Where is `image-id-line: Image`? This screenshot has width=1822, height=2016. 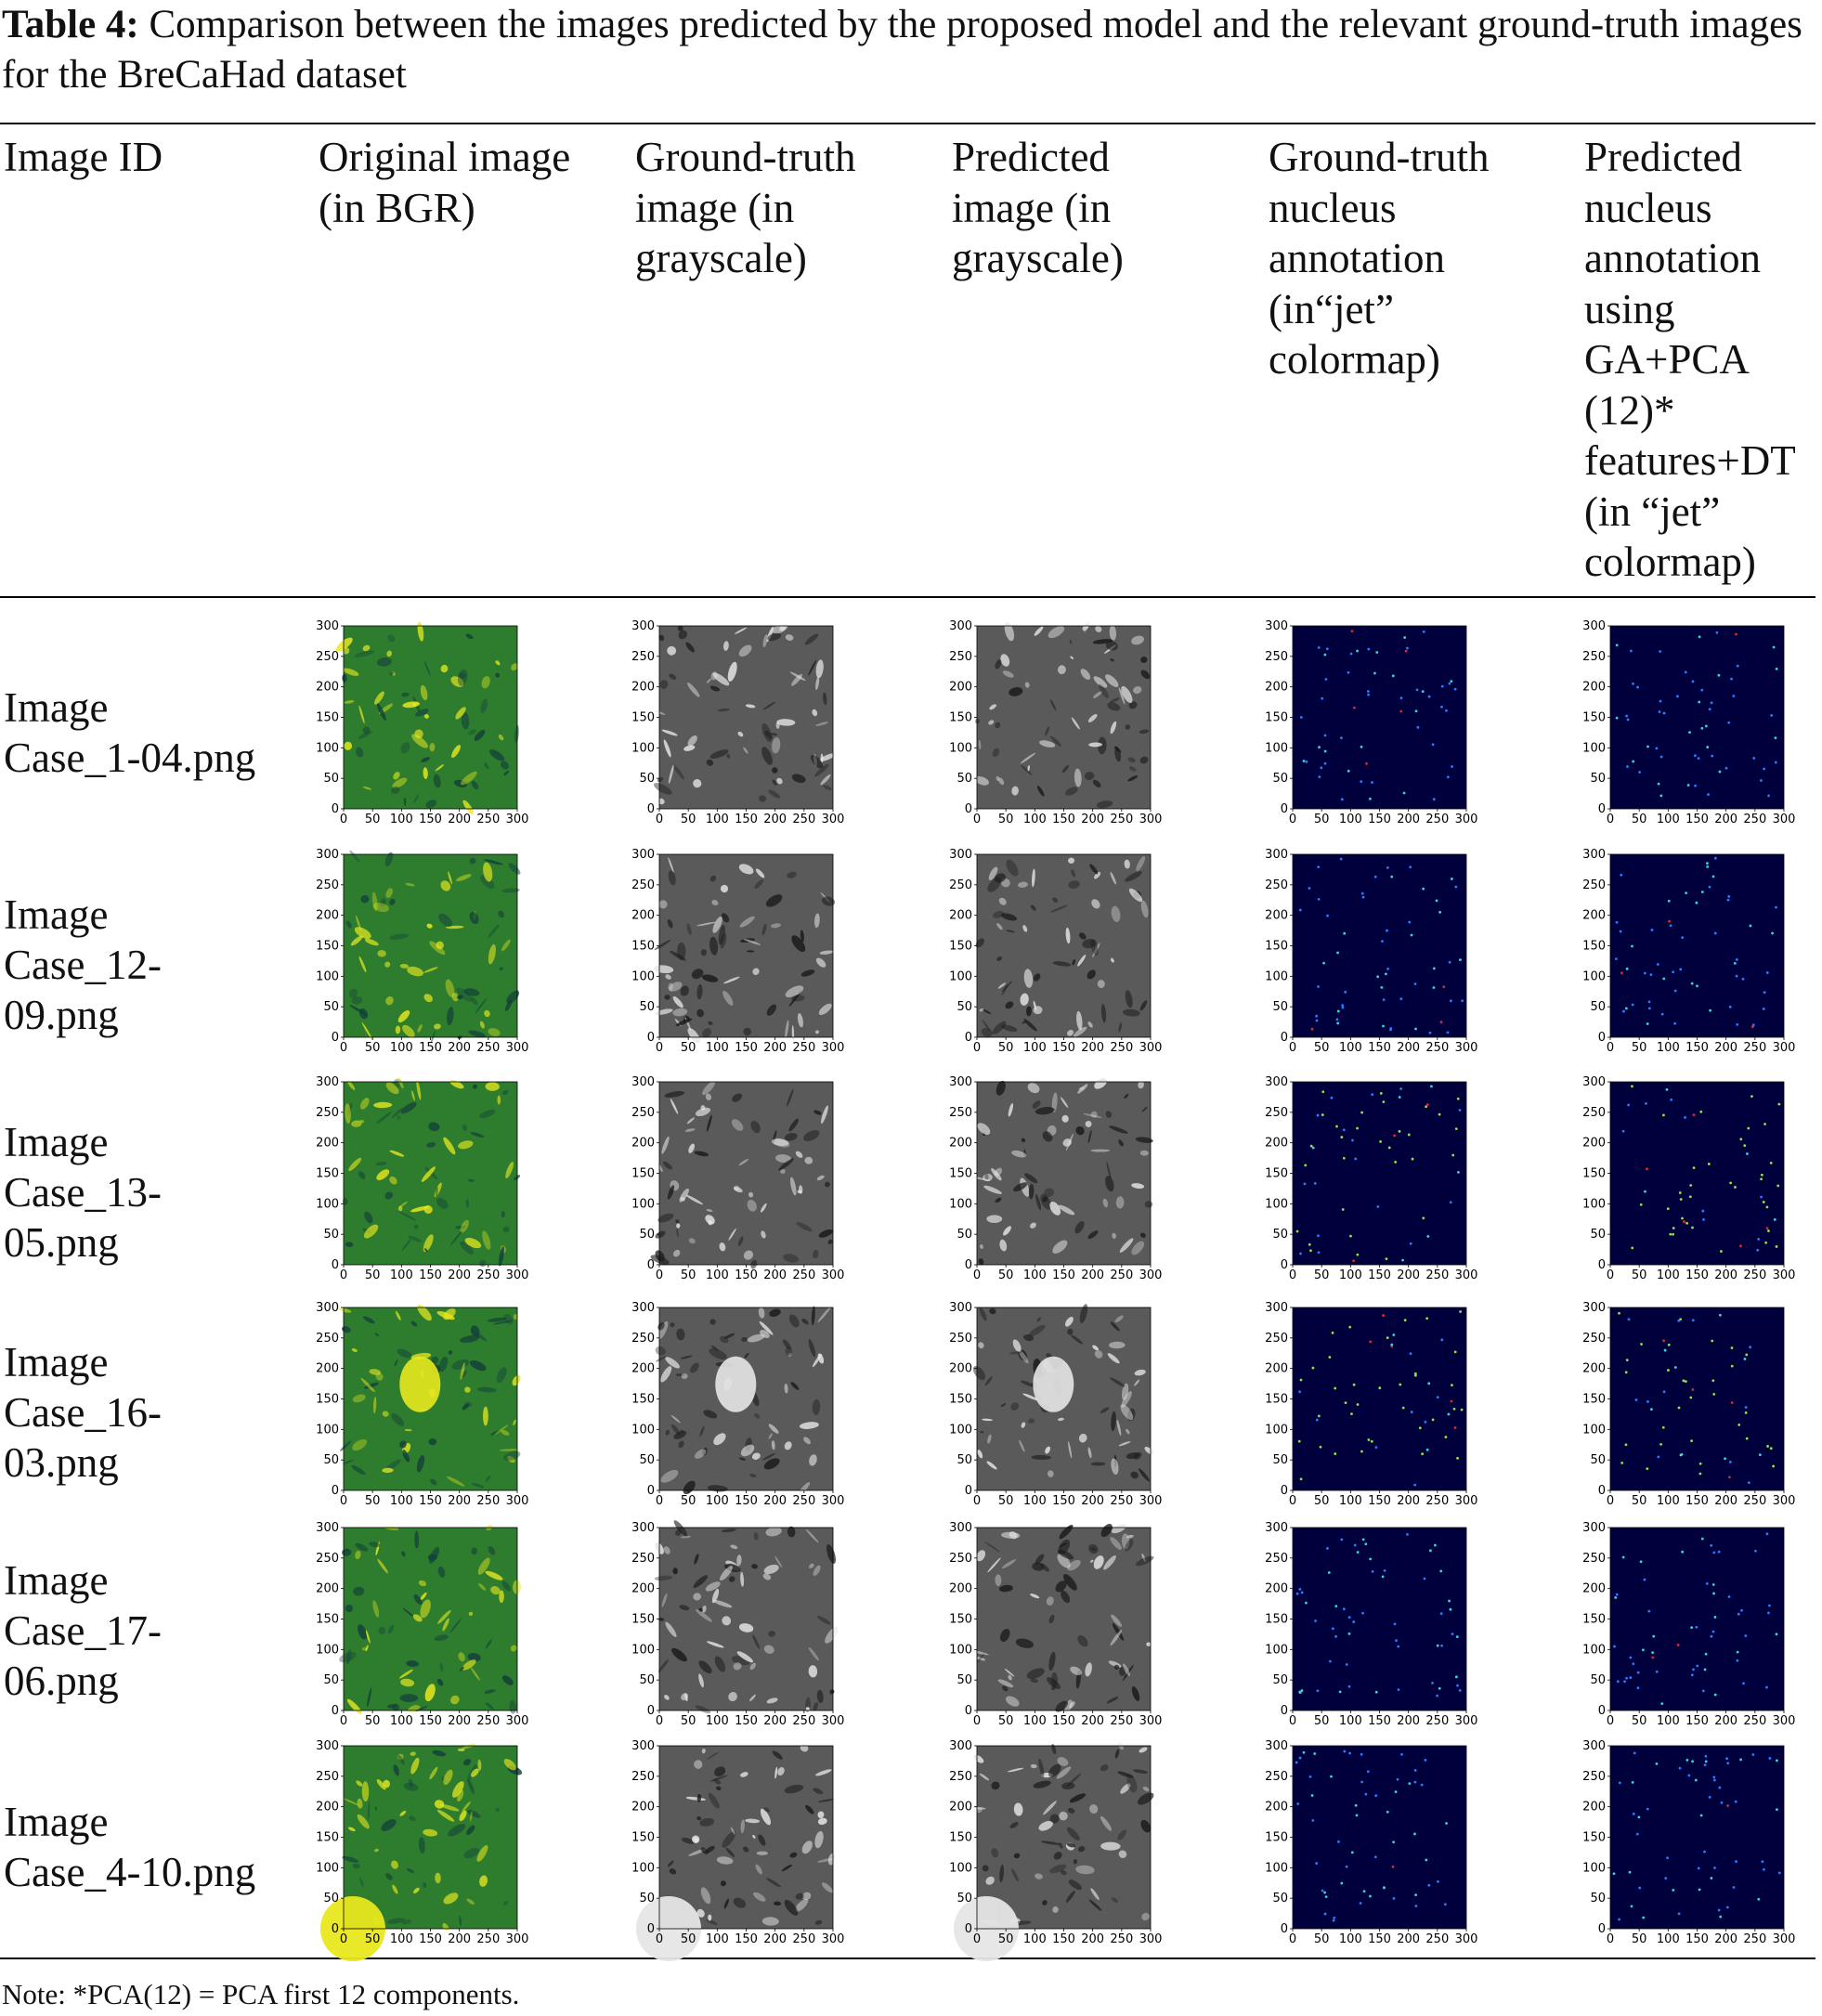
image-id-line: Image is located at coordinates (56, 1362).